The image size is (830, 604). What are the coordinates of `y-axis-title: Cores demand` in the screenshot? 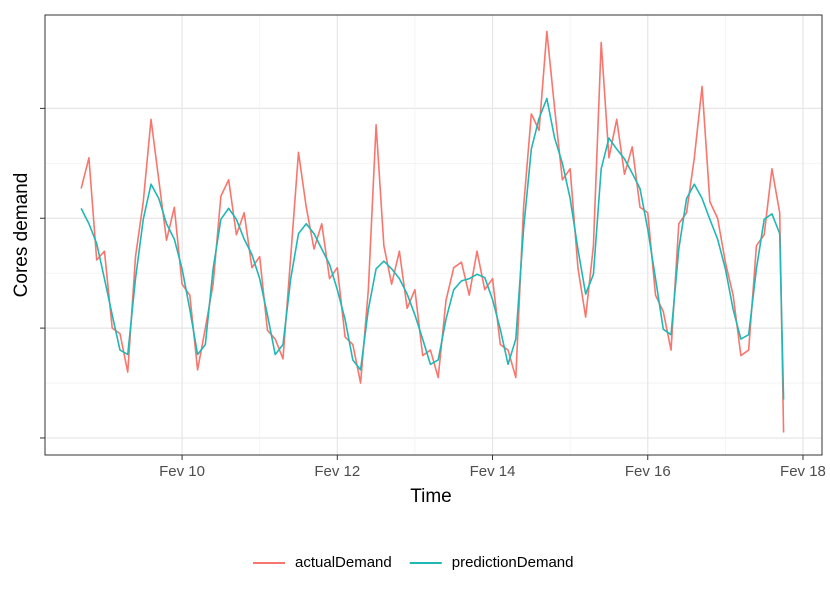 It's located at (21, 235).